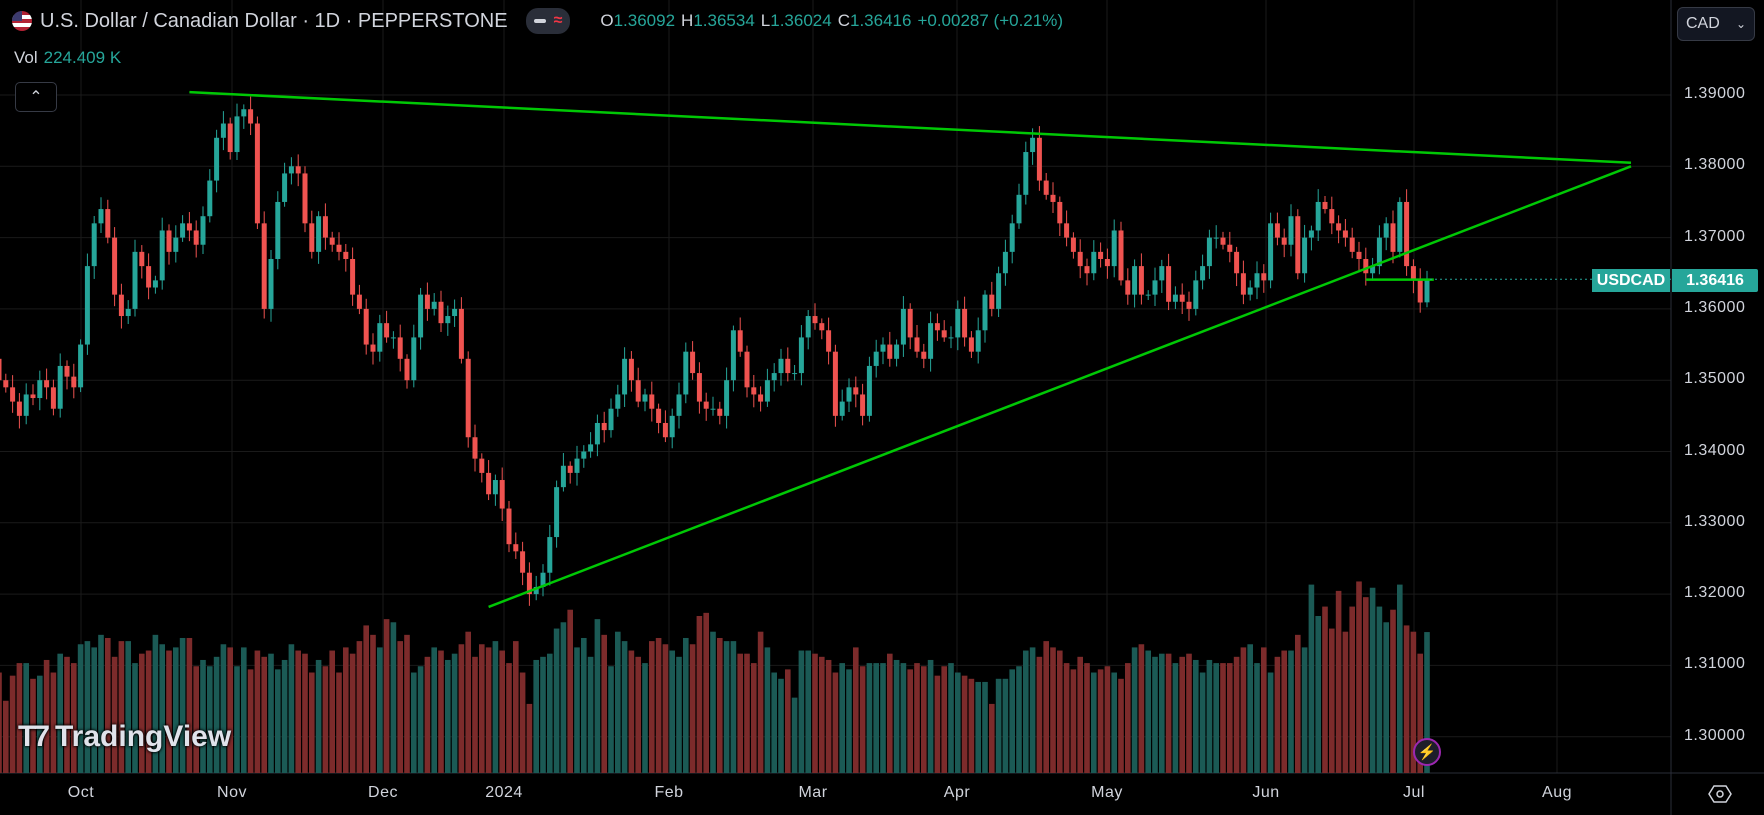  I want to click on trendline-upper-resistance, so click(910, 127).